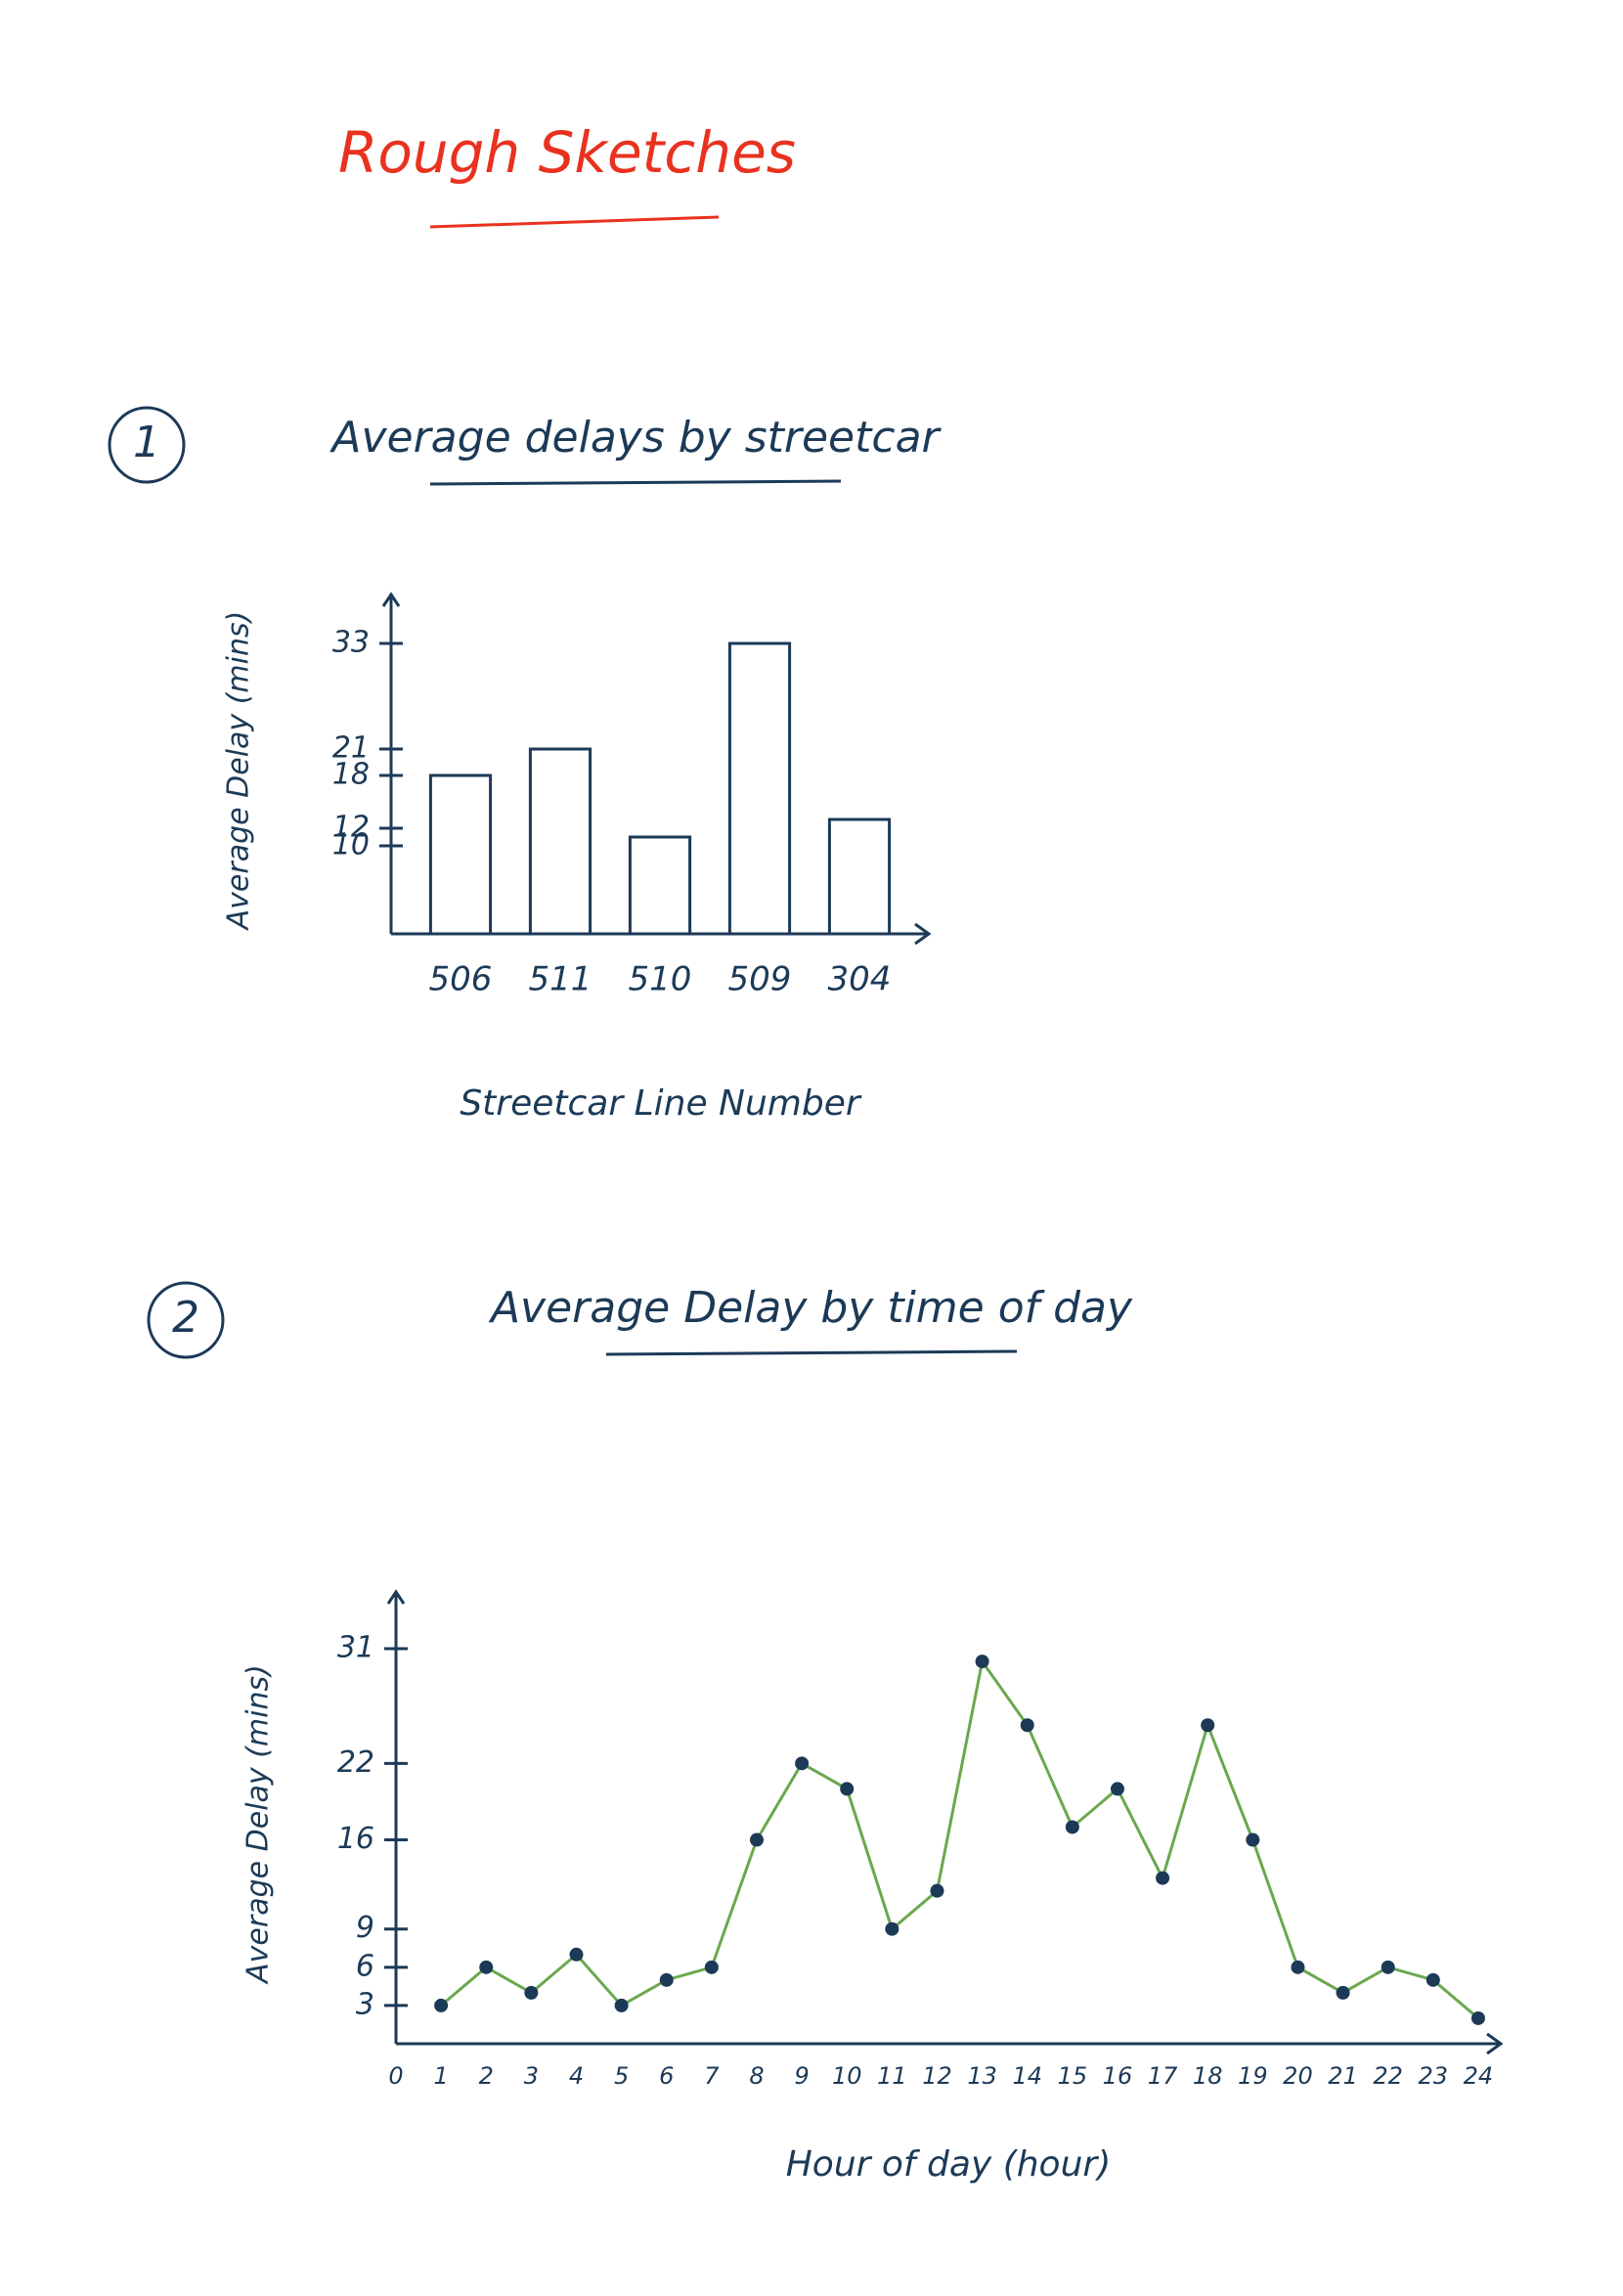 Image resolution: width=1623 pixels, height=2296 pixels. What do you see at coordinates (1118, 2076) in the screenshot?
I see `x-tick-label: 16` at bounding box center [1118, 2076].